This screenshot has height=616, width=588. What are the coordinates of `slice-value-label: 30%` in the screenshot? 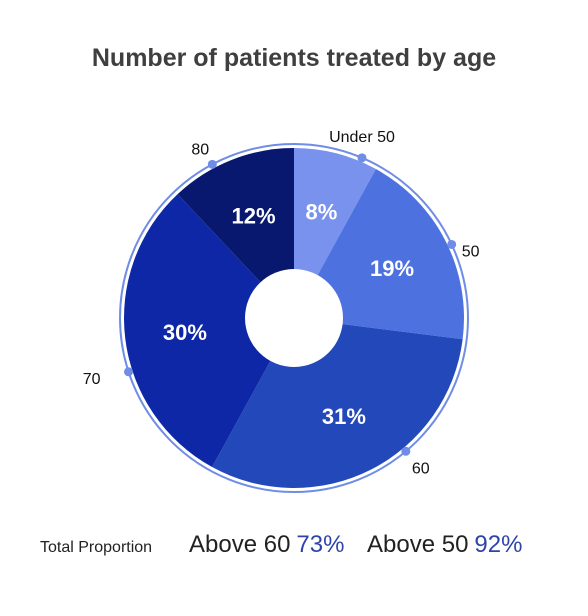 It's located at (185, 332).